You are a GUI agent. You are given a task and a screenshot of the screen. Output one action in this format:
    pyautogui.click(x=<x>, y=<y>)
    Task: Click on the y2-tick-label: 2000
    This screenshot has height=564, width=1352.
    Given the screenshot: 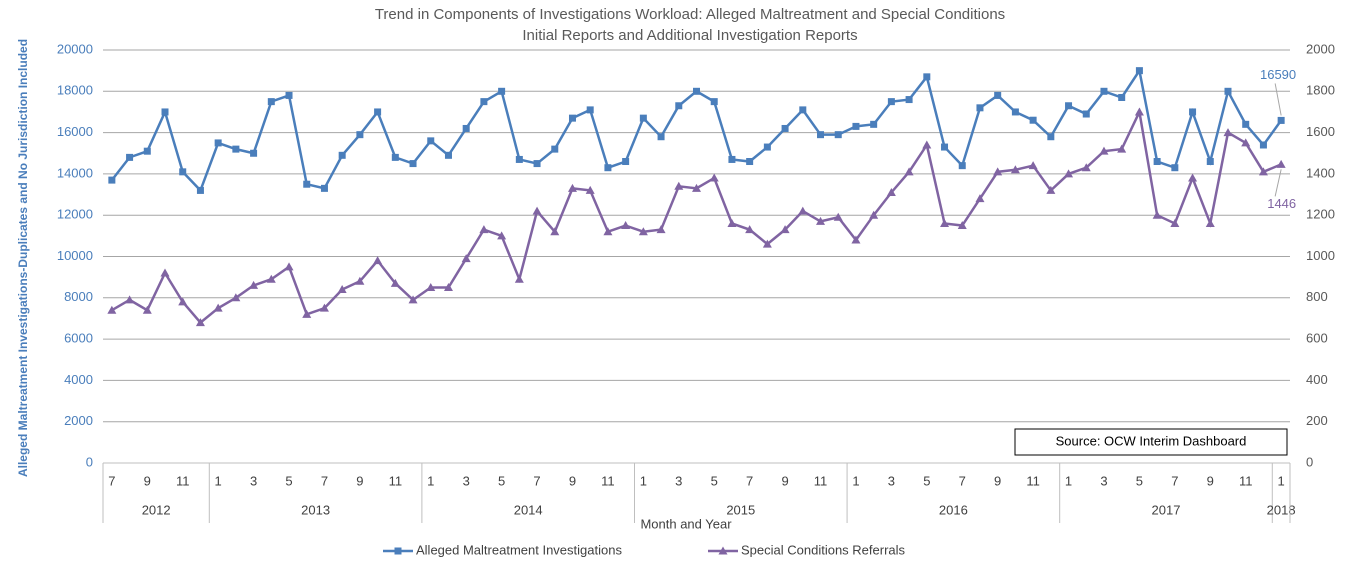 What is the action you would take?
    pyautogui.click(x=1320, y=48)
    